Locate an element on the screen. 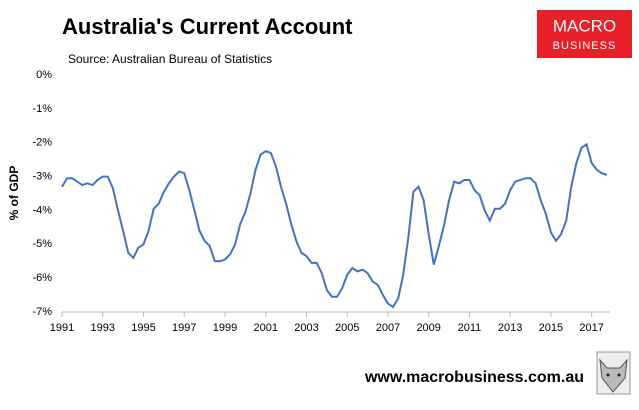  chart-title: Australia's Current Account is located at coordinates (207, 26).